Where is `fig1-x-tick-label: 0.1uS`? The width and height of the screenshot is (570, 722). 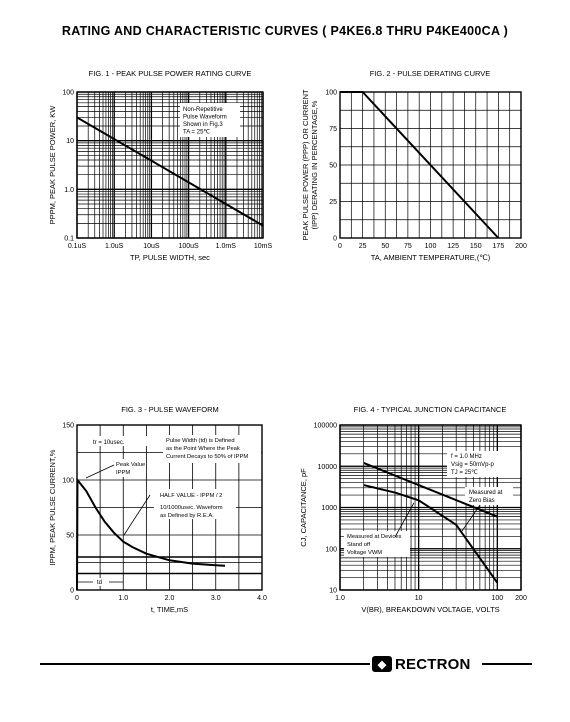 fig1-x-tick-label: 0.1uS is located at coordinates (77, 246).